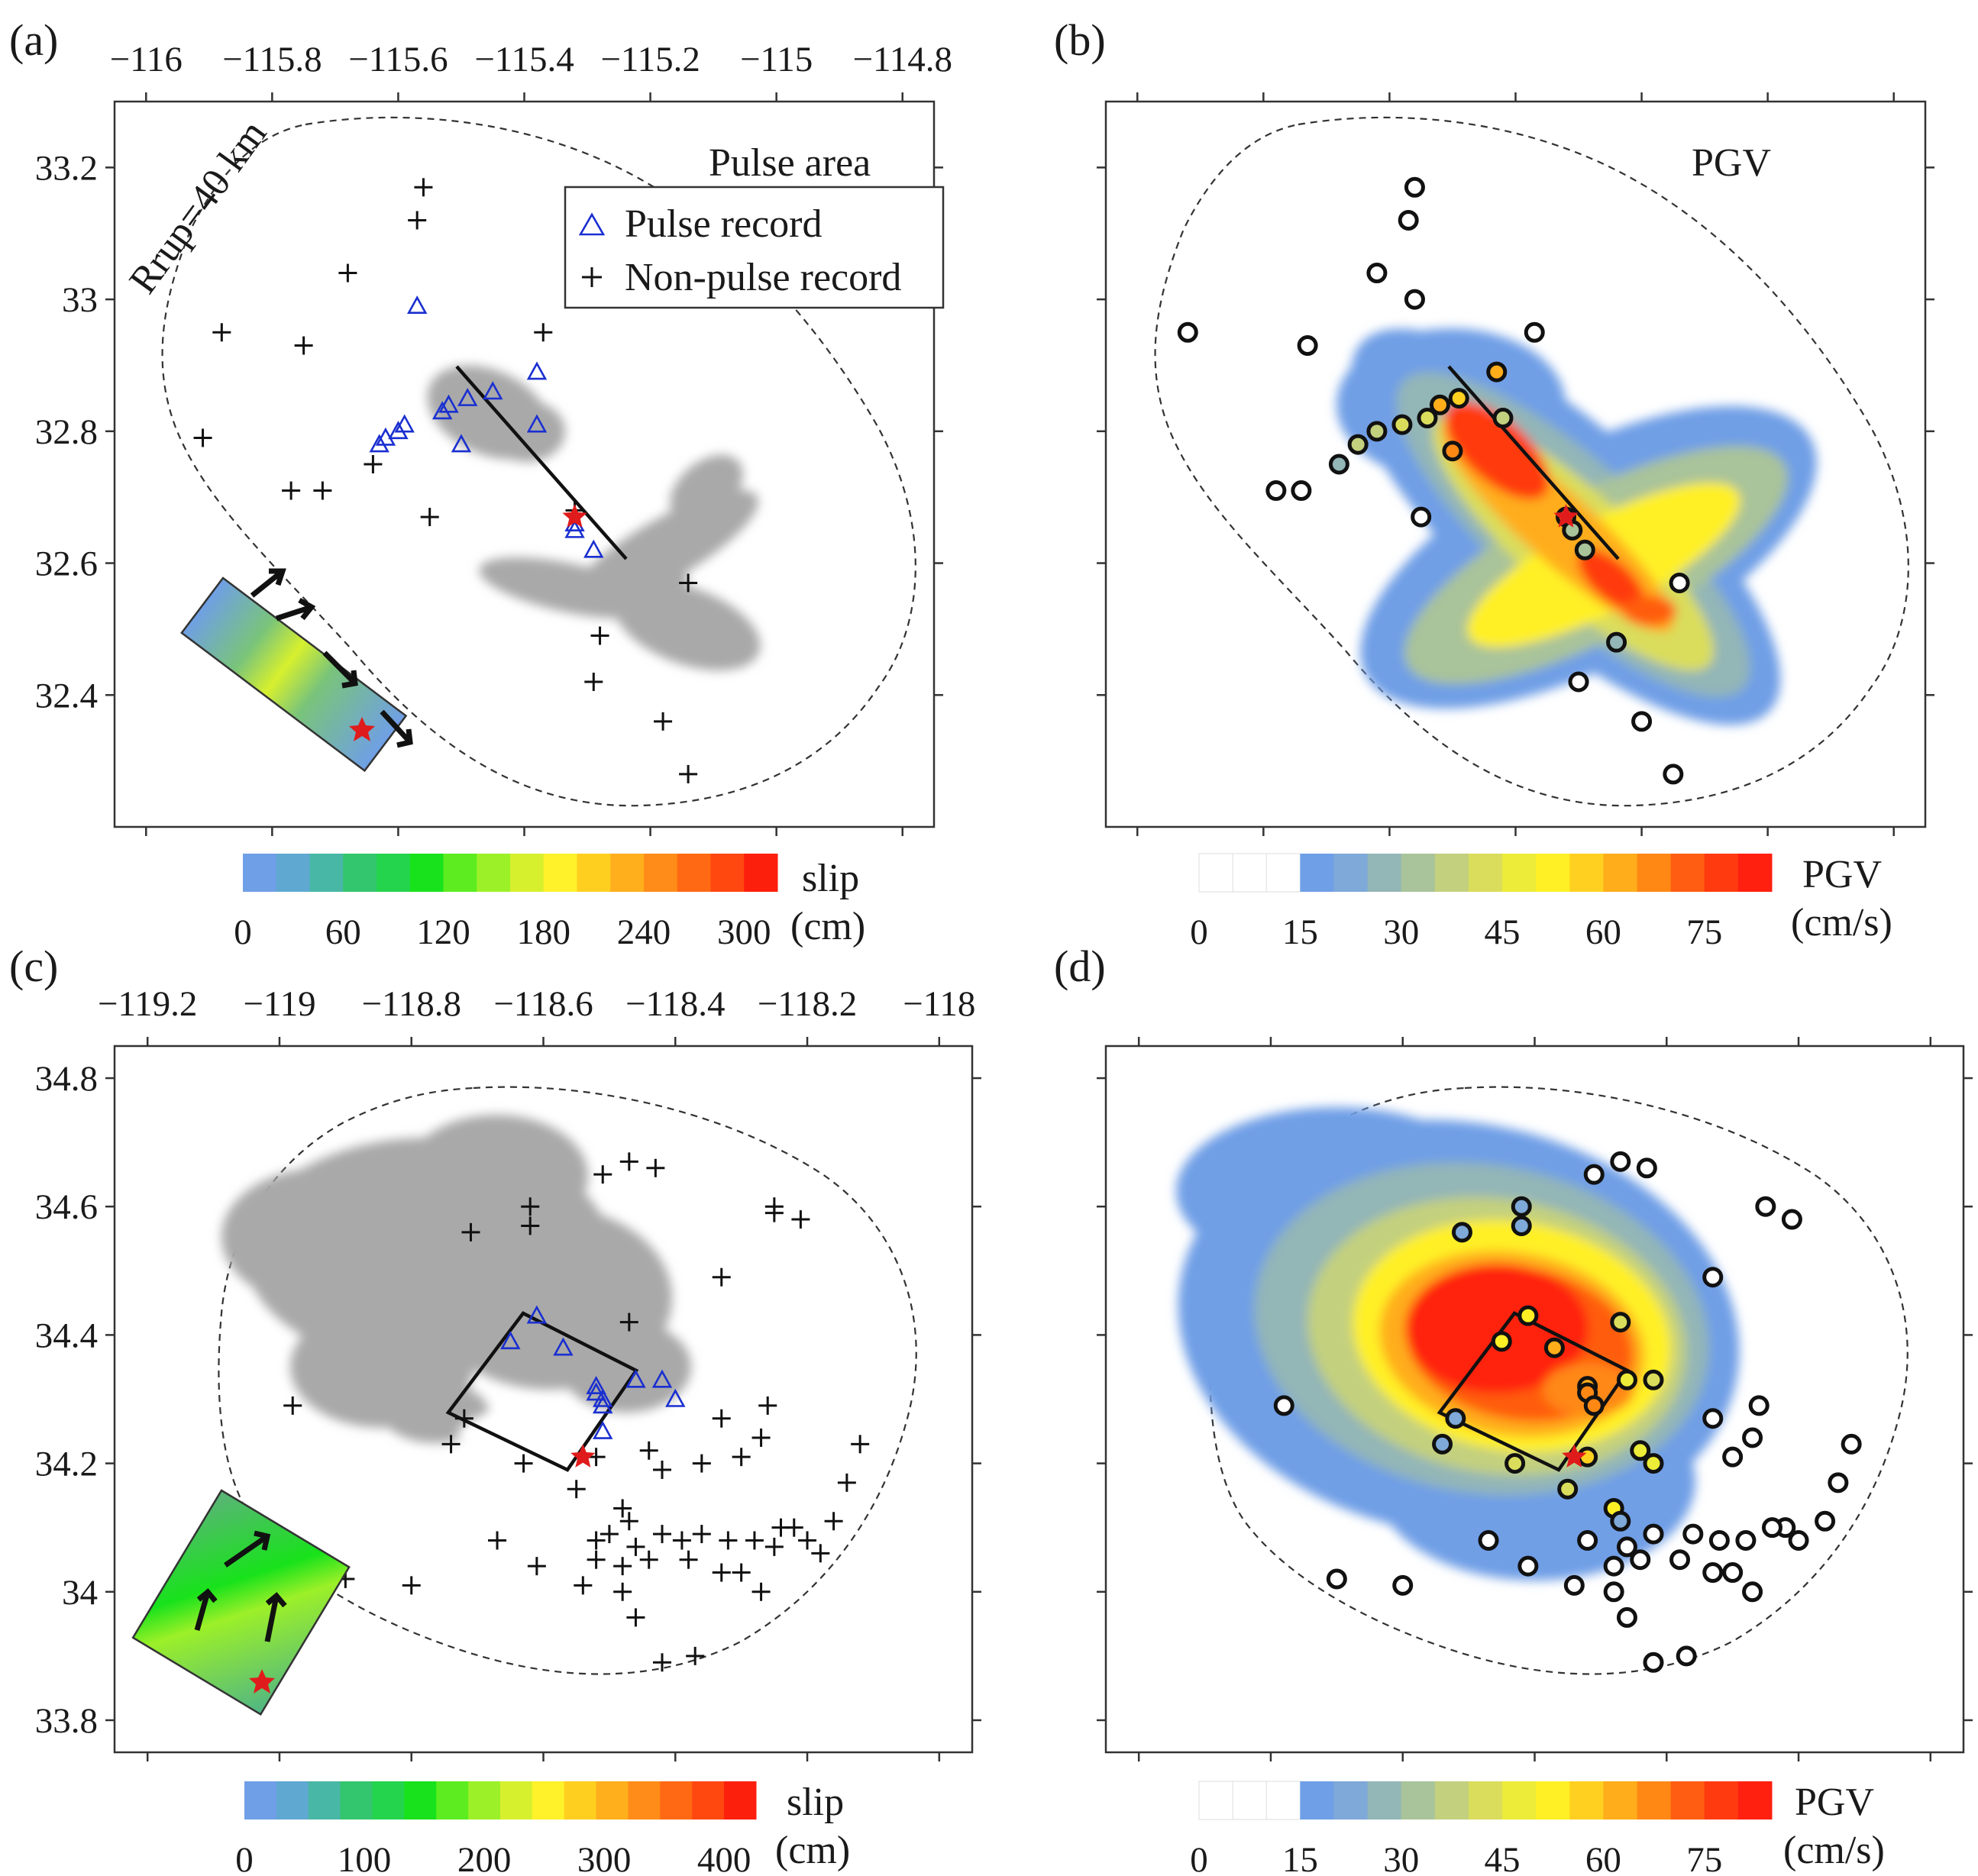 The width and height of the screenshot is (1978, 1876). What do you see at coordinates (939, 1004) in the screenshot?
I see `x-tick-label: −118` at bounding box center [939, 1004].